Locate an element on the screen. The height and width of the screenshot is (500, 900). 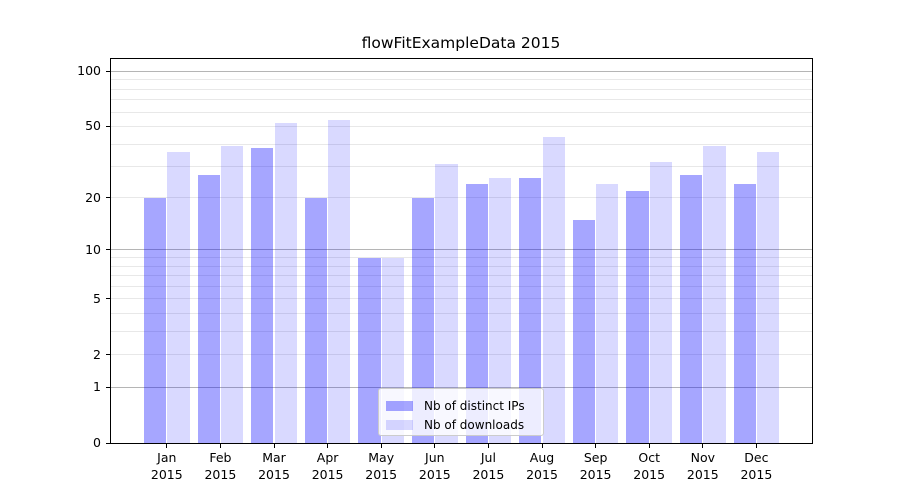
y-tick-label: 0 is located at coordinates (97, 442).